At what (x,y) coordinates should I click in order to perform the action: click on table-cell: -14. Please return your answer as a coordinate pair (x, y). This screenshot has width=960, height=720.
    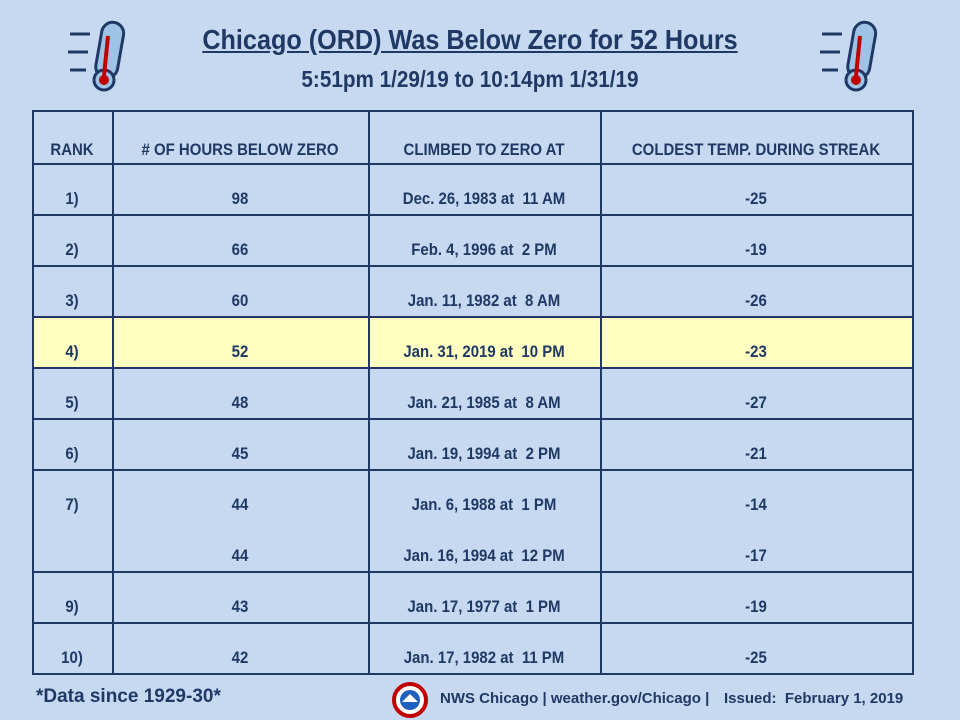
    Looking at the image, I should click on (756, 504).